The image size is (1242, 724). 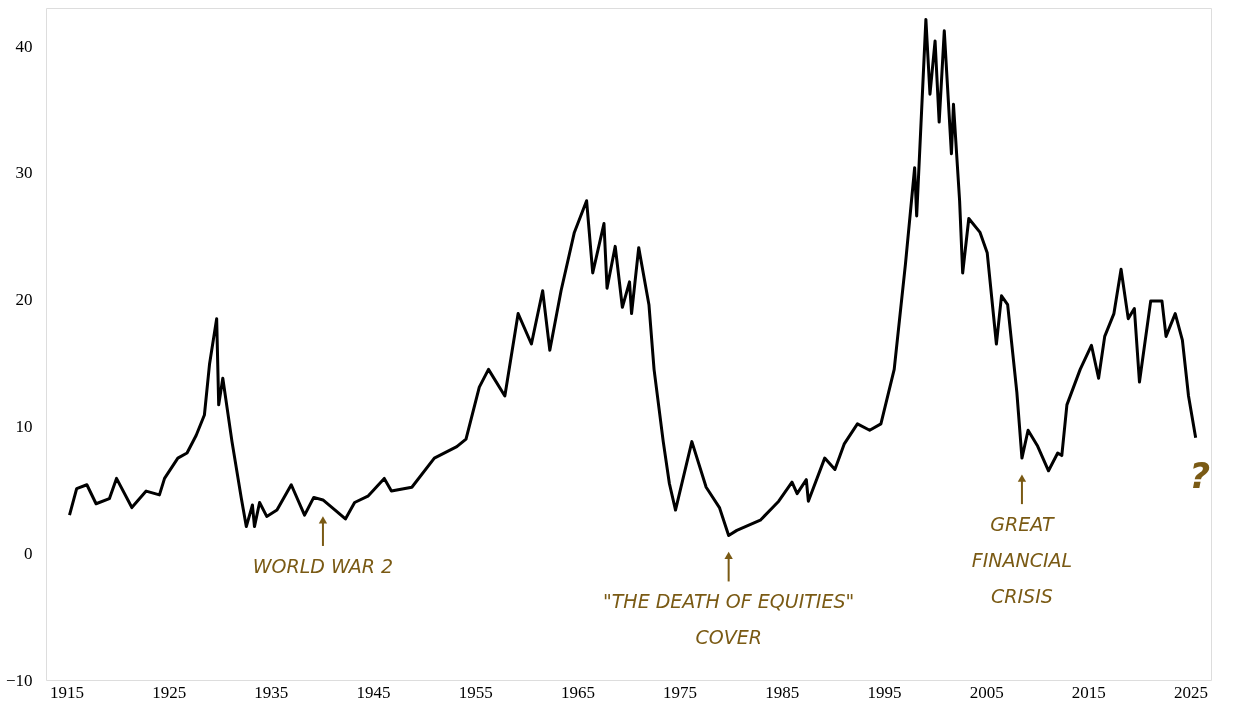 I want to click on y-tick-label: 20, so click(x=24, y=300).